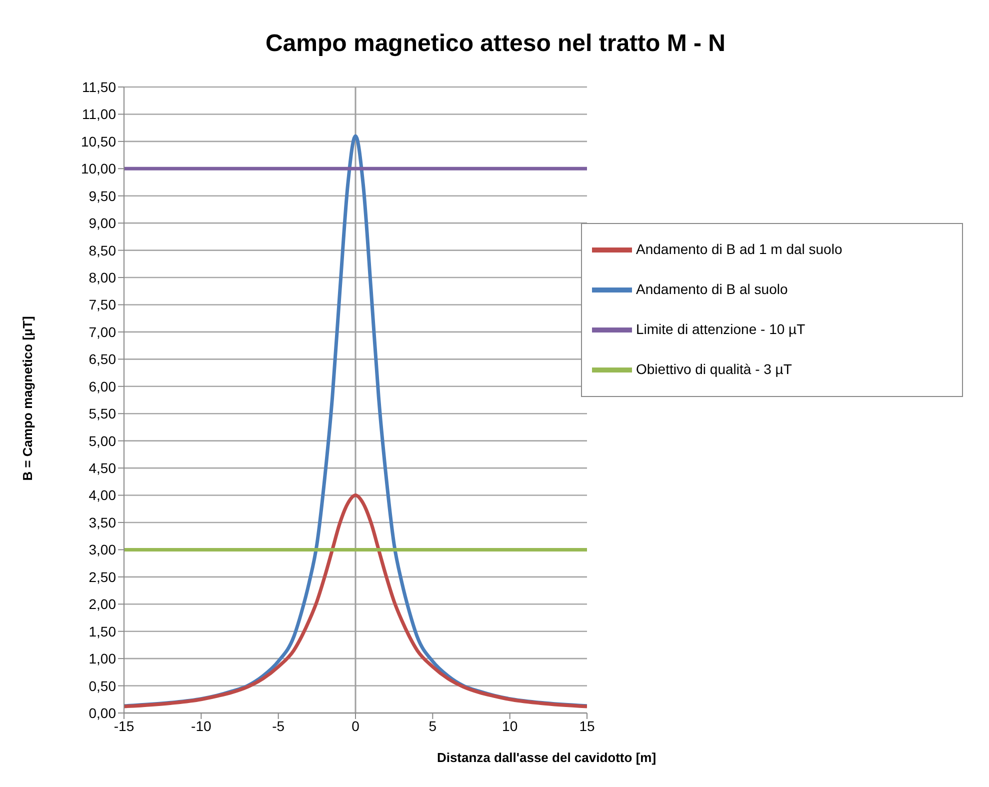 This screenshot has height=787, width=989. I want to click on x-tick-label: 5, so click(432, 726).